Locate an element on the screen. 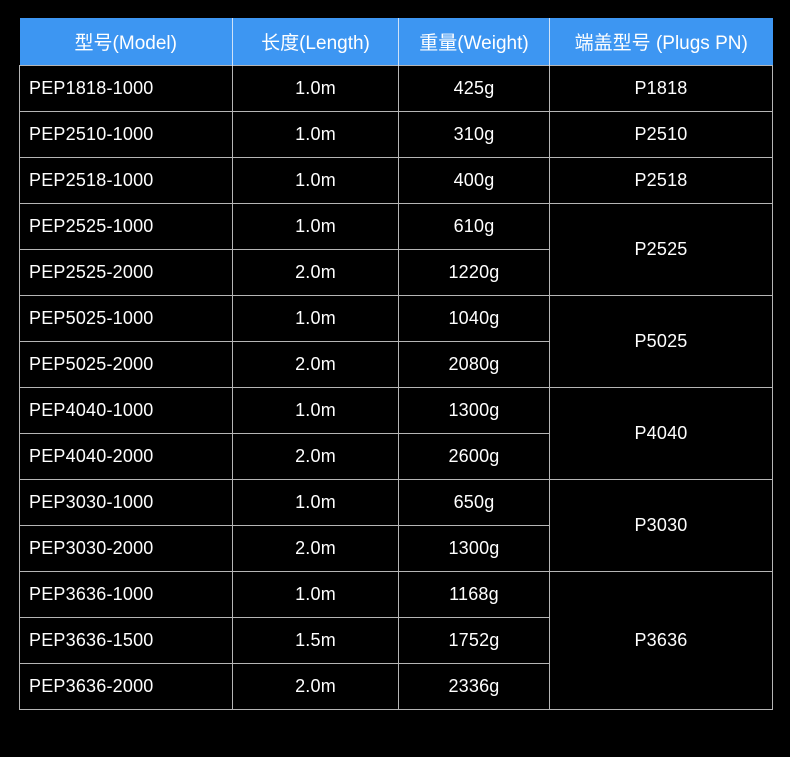 This screenshot has width=790, height=757. model-cell: PEP3636-1500 is located at coordinates (126, 640).